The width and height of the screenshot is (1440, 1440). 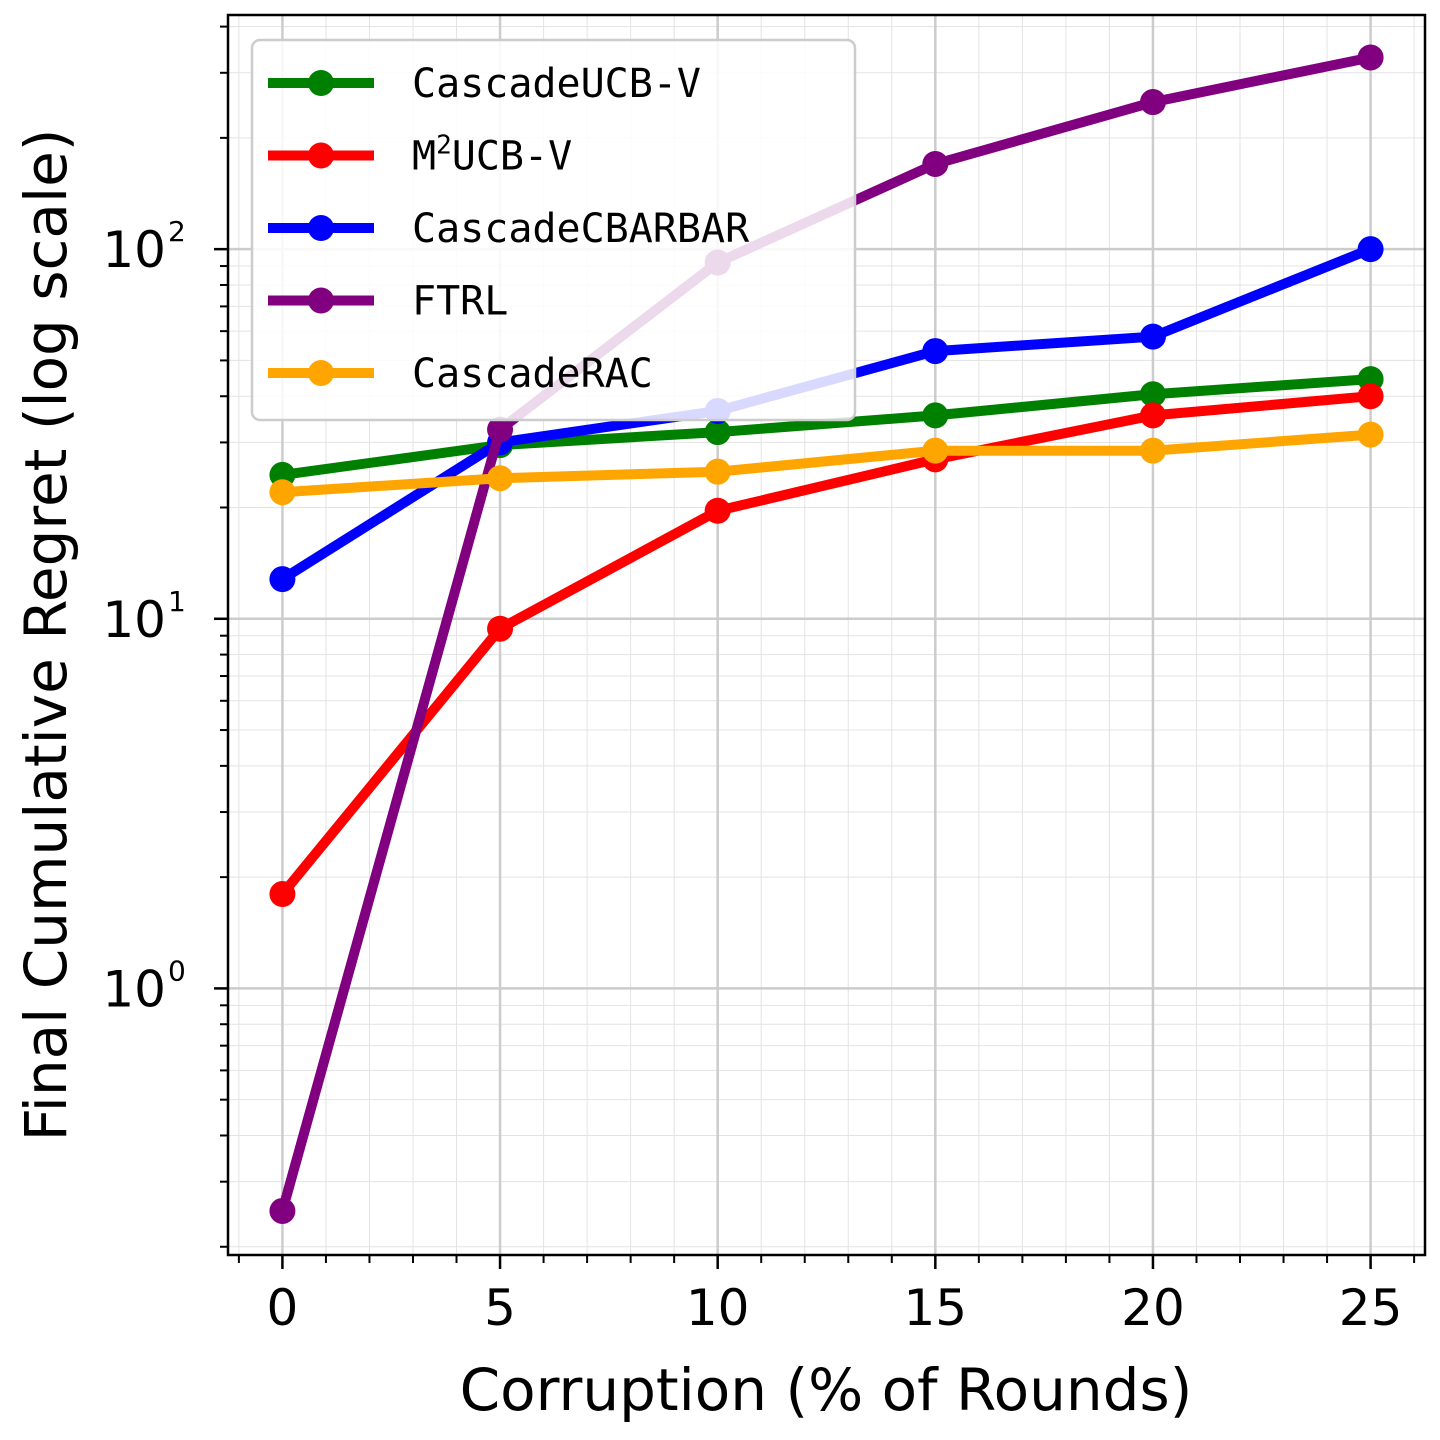 I want to click on legend-item-4: CascadeRAC, so click(x=460, y=374).